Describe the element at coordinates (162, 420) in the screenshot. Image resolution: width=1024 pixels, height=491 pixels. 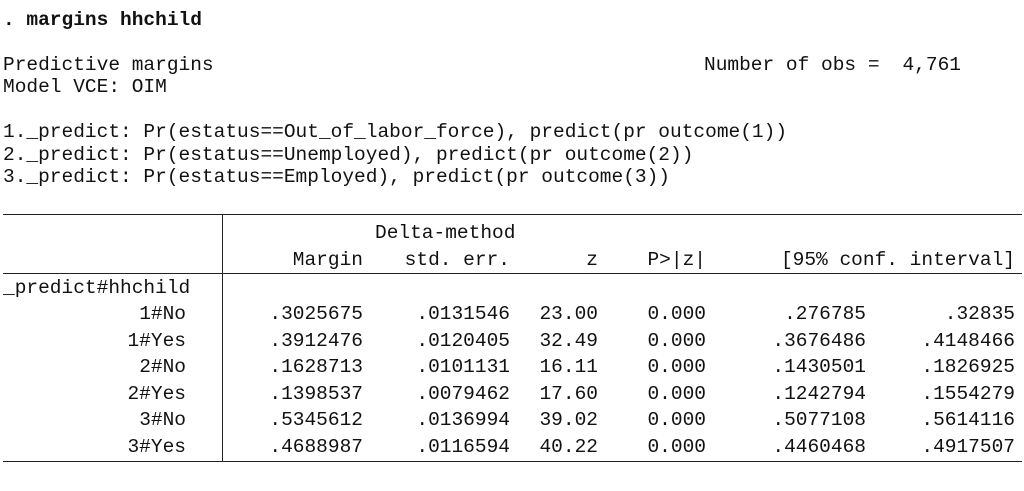
I see `row-label: 3#No` at that location.